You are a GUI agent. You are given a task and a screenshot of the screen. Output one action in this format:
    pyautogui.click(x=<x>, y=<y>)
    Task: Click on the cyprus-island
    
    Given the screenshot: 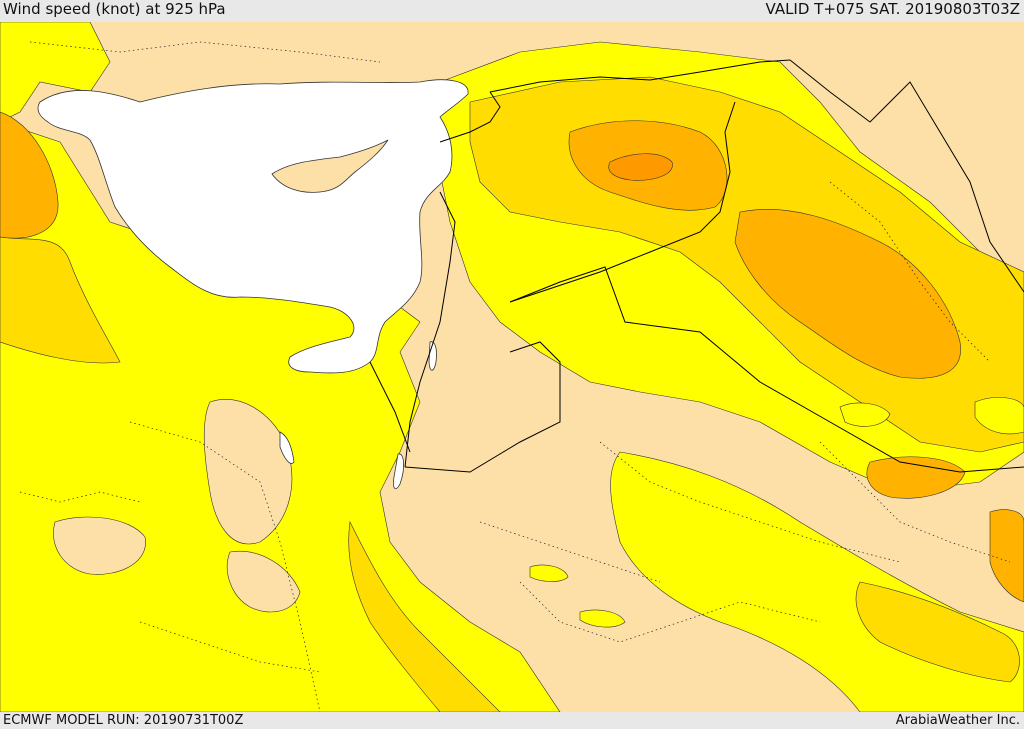 What is the action you would take?
    pyautogui.click(x=330, y=166)
    